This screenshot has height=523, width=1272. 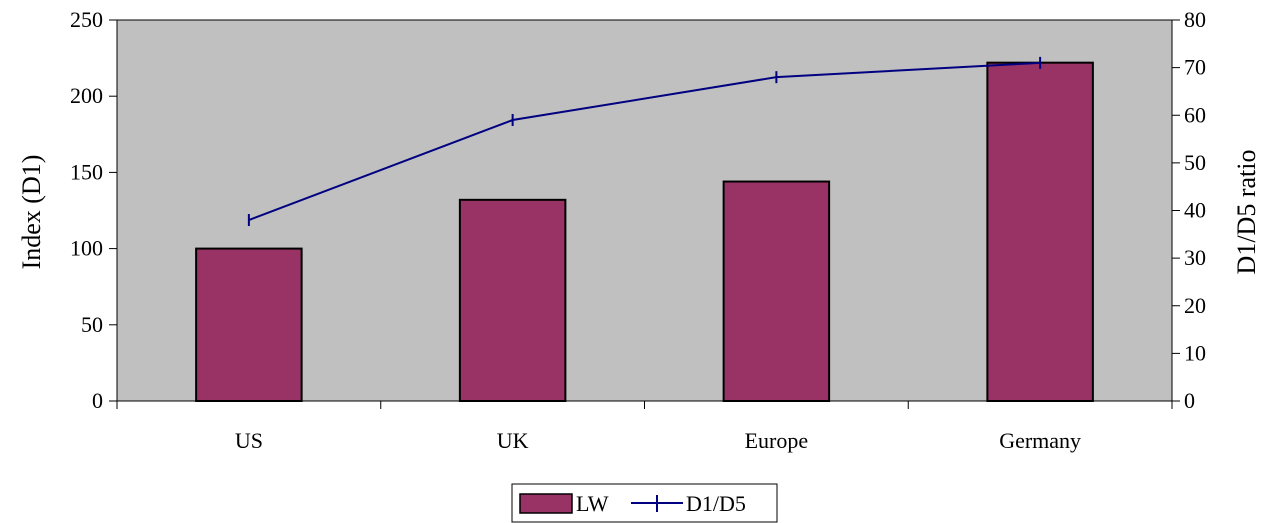 What do you see at coordinates (249, 324) in the screenshot?
I see `bar-us` at bounding box center [249, 324].